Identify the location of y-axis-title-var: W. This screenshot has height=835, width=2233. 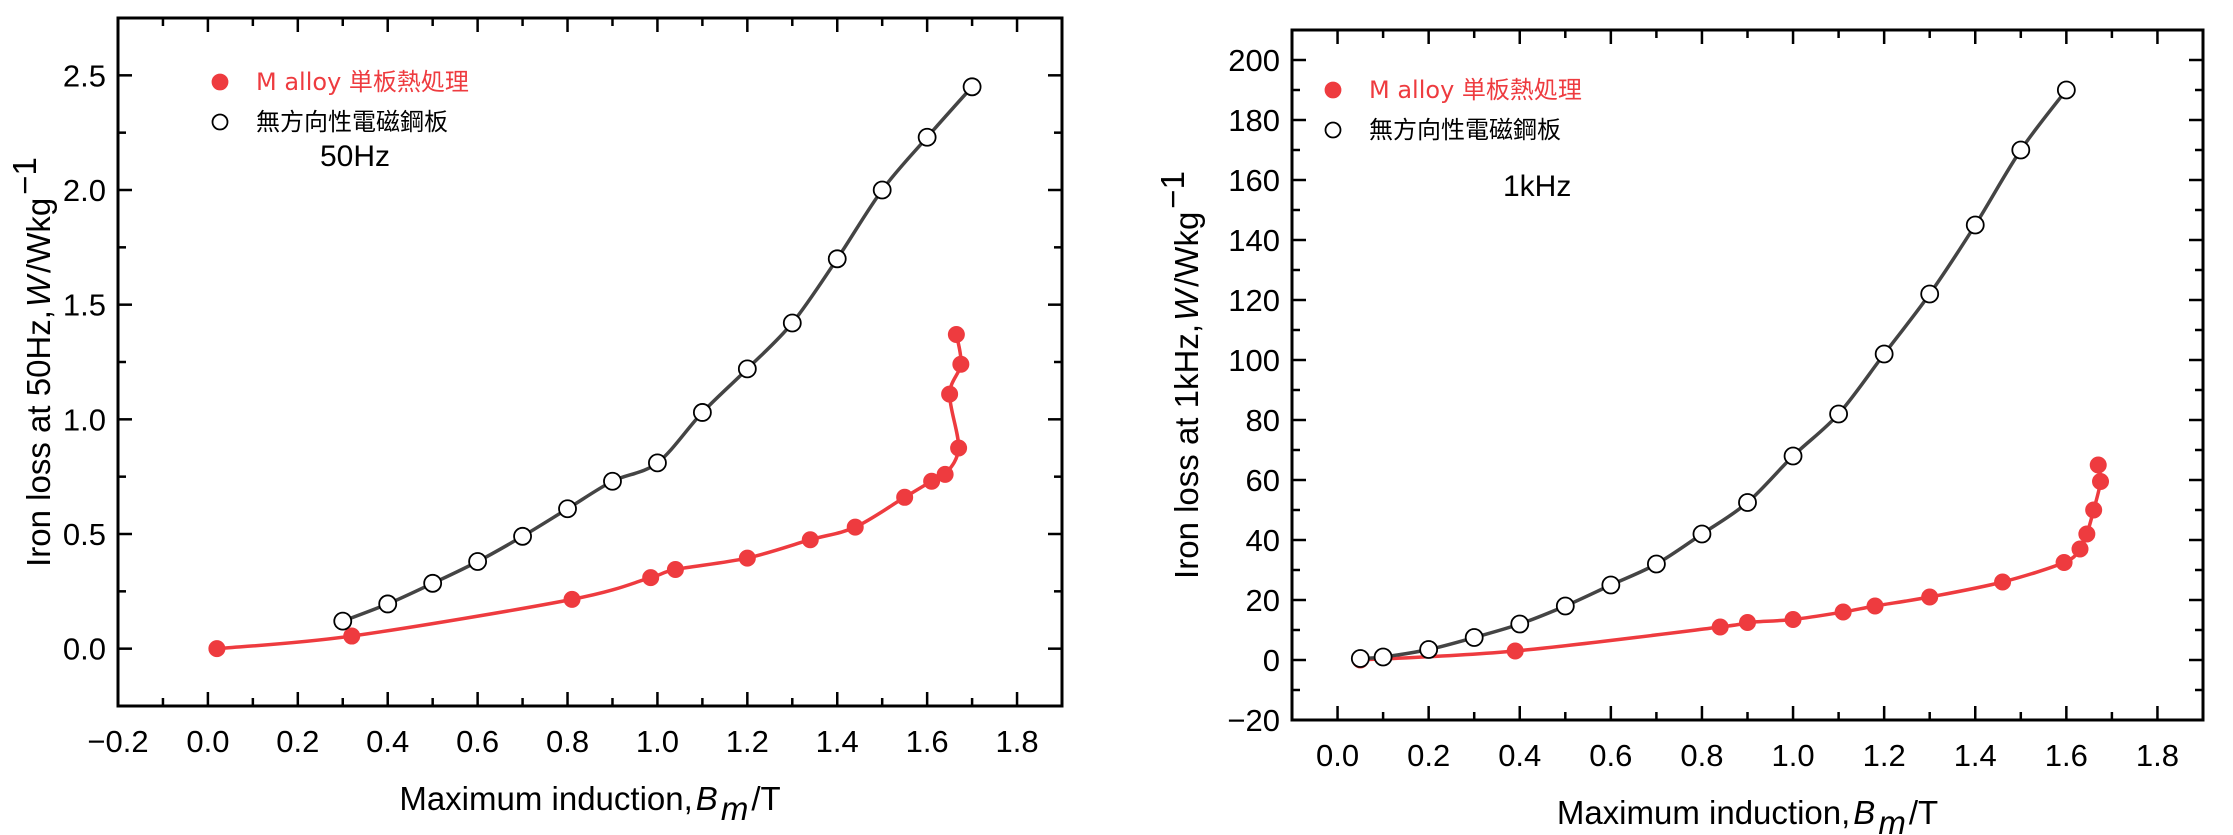
(1186, 304).